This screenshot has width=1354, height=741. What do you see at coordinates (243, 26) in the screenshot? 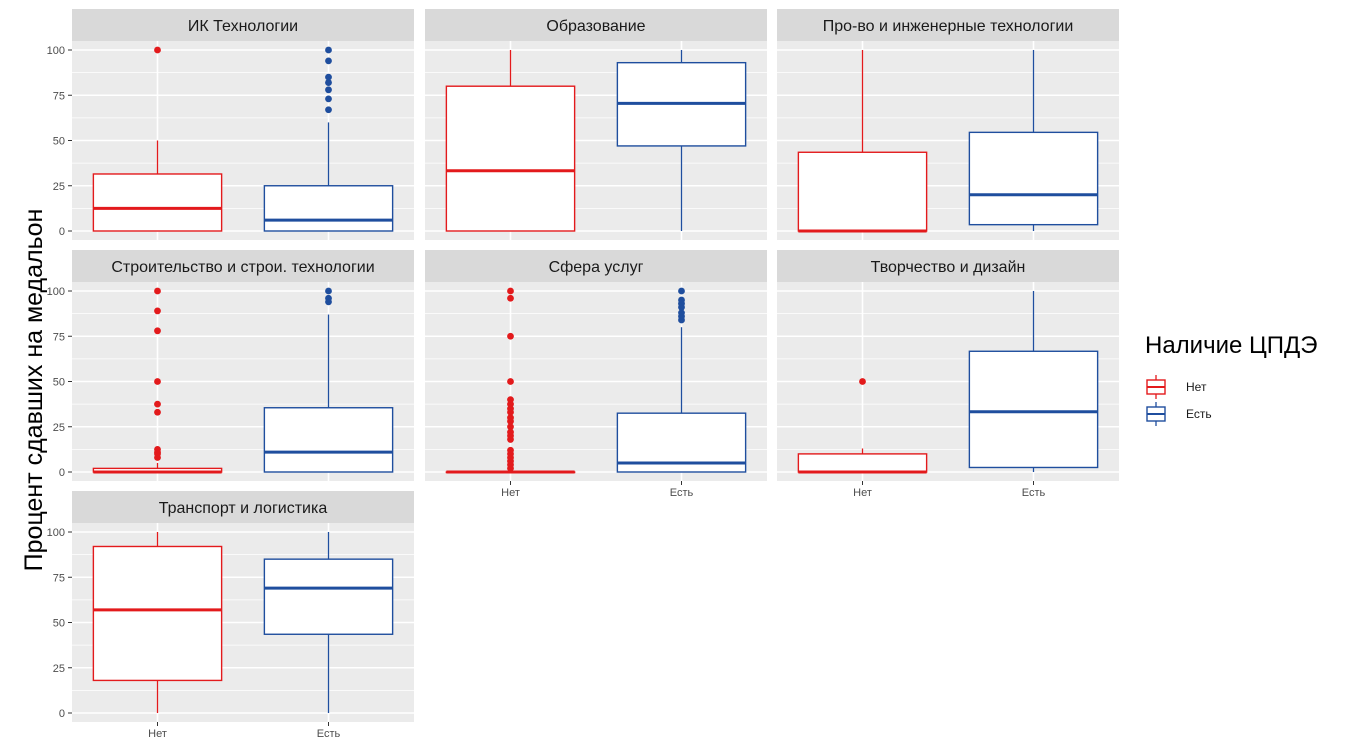
I see `facet-title: ИК Технологии` at bounding box center [243, 26].